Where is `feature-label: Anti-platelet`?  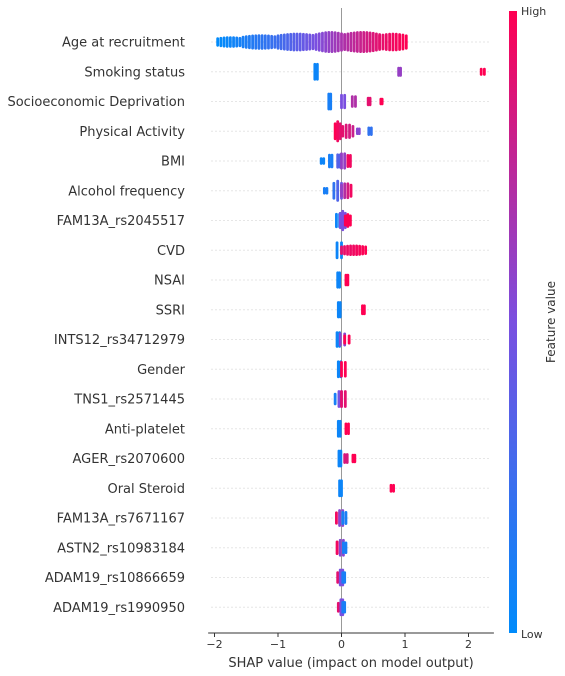 feature-label: Anti-platelet is located at coordinates (145, 429).